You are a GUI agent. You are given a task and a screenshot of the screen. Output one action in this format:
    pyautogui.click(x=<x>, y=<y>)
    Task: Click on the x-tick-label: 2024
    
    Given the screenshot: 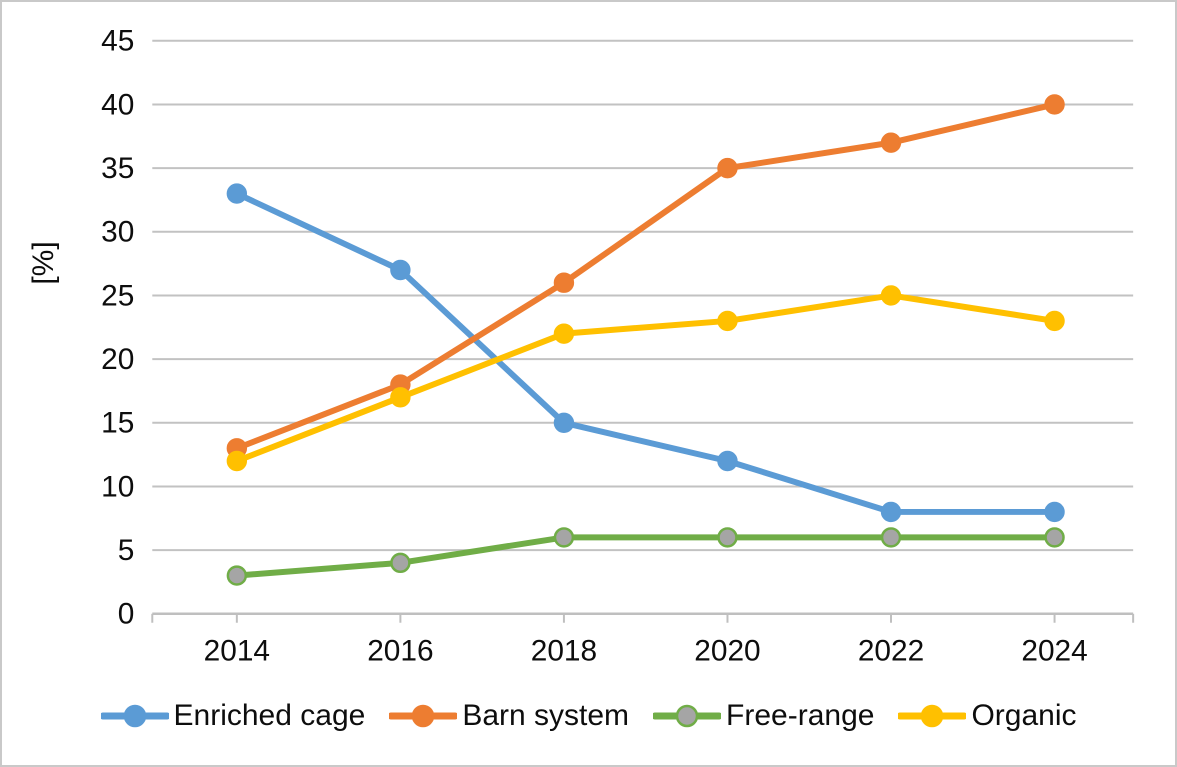 What is the action you would take?
    pyautogui.click(x=1054, y=651)
    